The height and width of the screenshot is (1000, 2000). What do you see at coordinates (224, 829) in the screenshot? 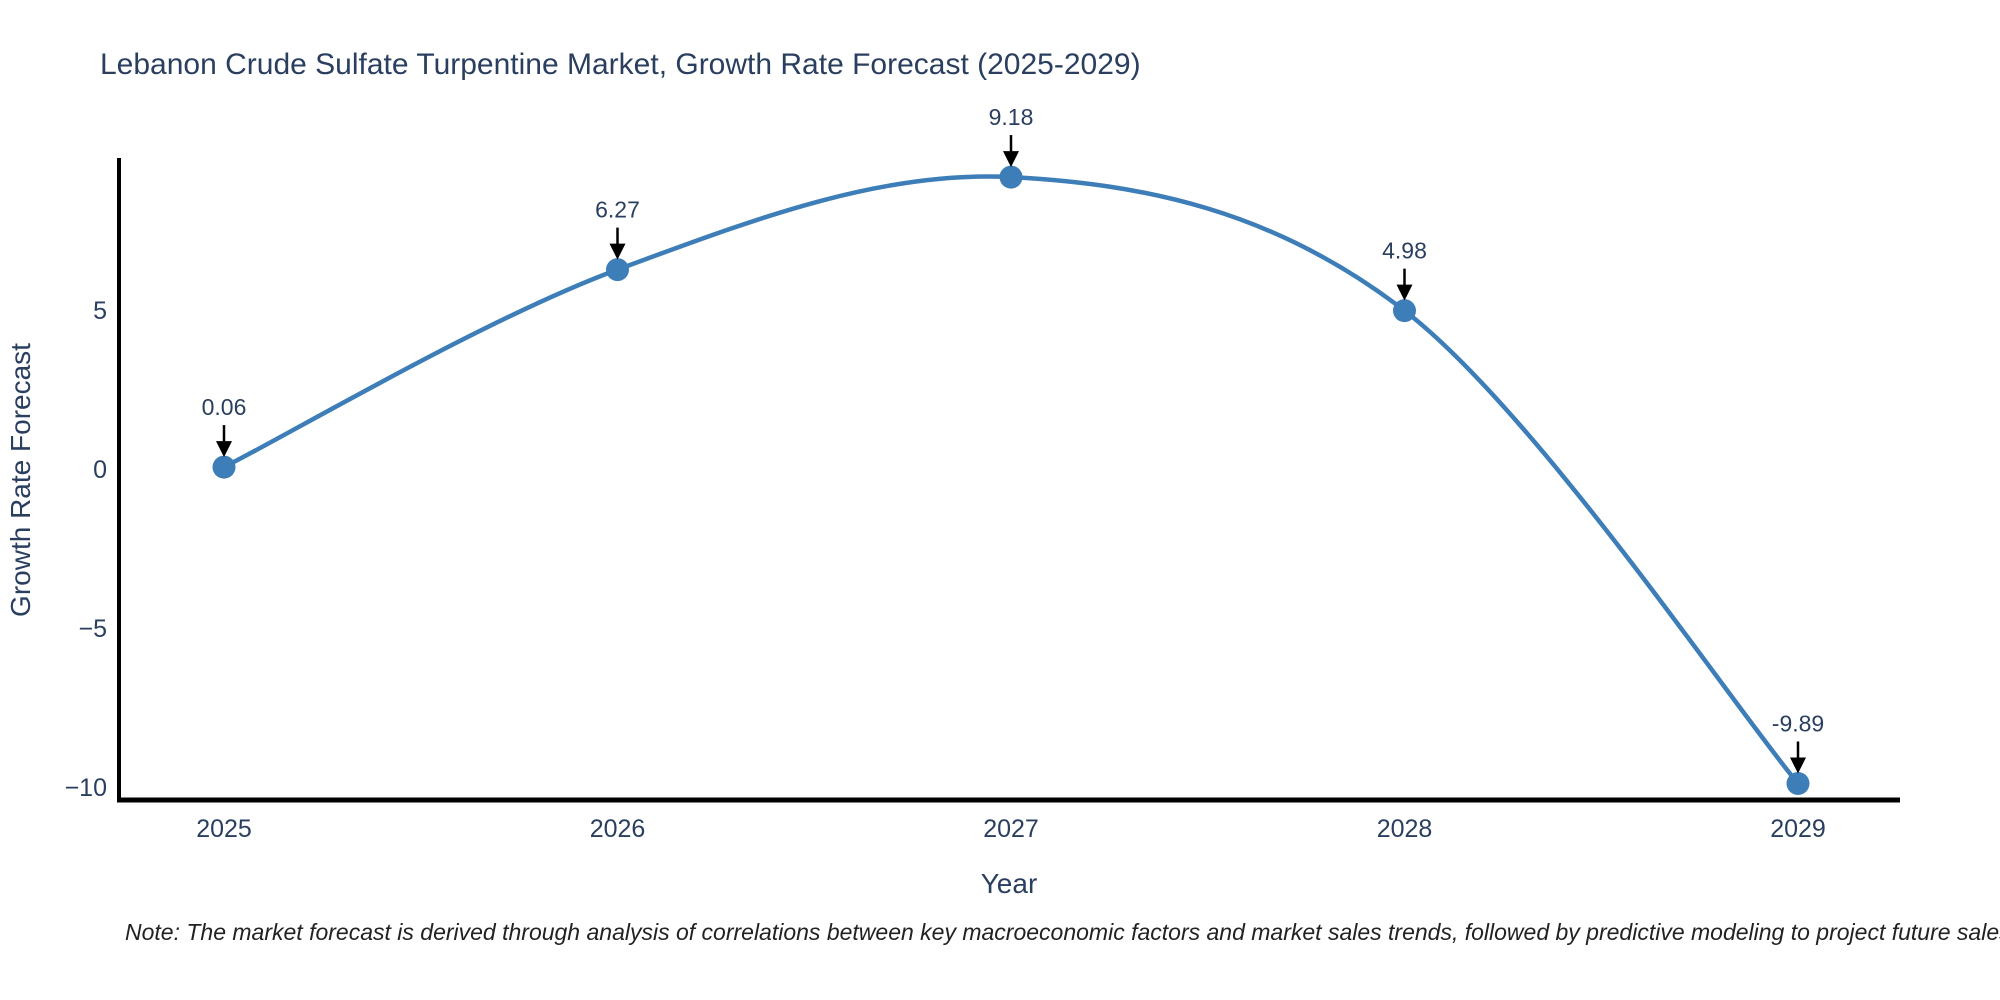
I see `x-tick-label: 2025` at bounding box center [224, 829].